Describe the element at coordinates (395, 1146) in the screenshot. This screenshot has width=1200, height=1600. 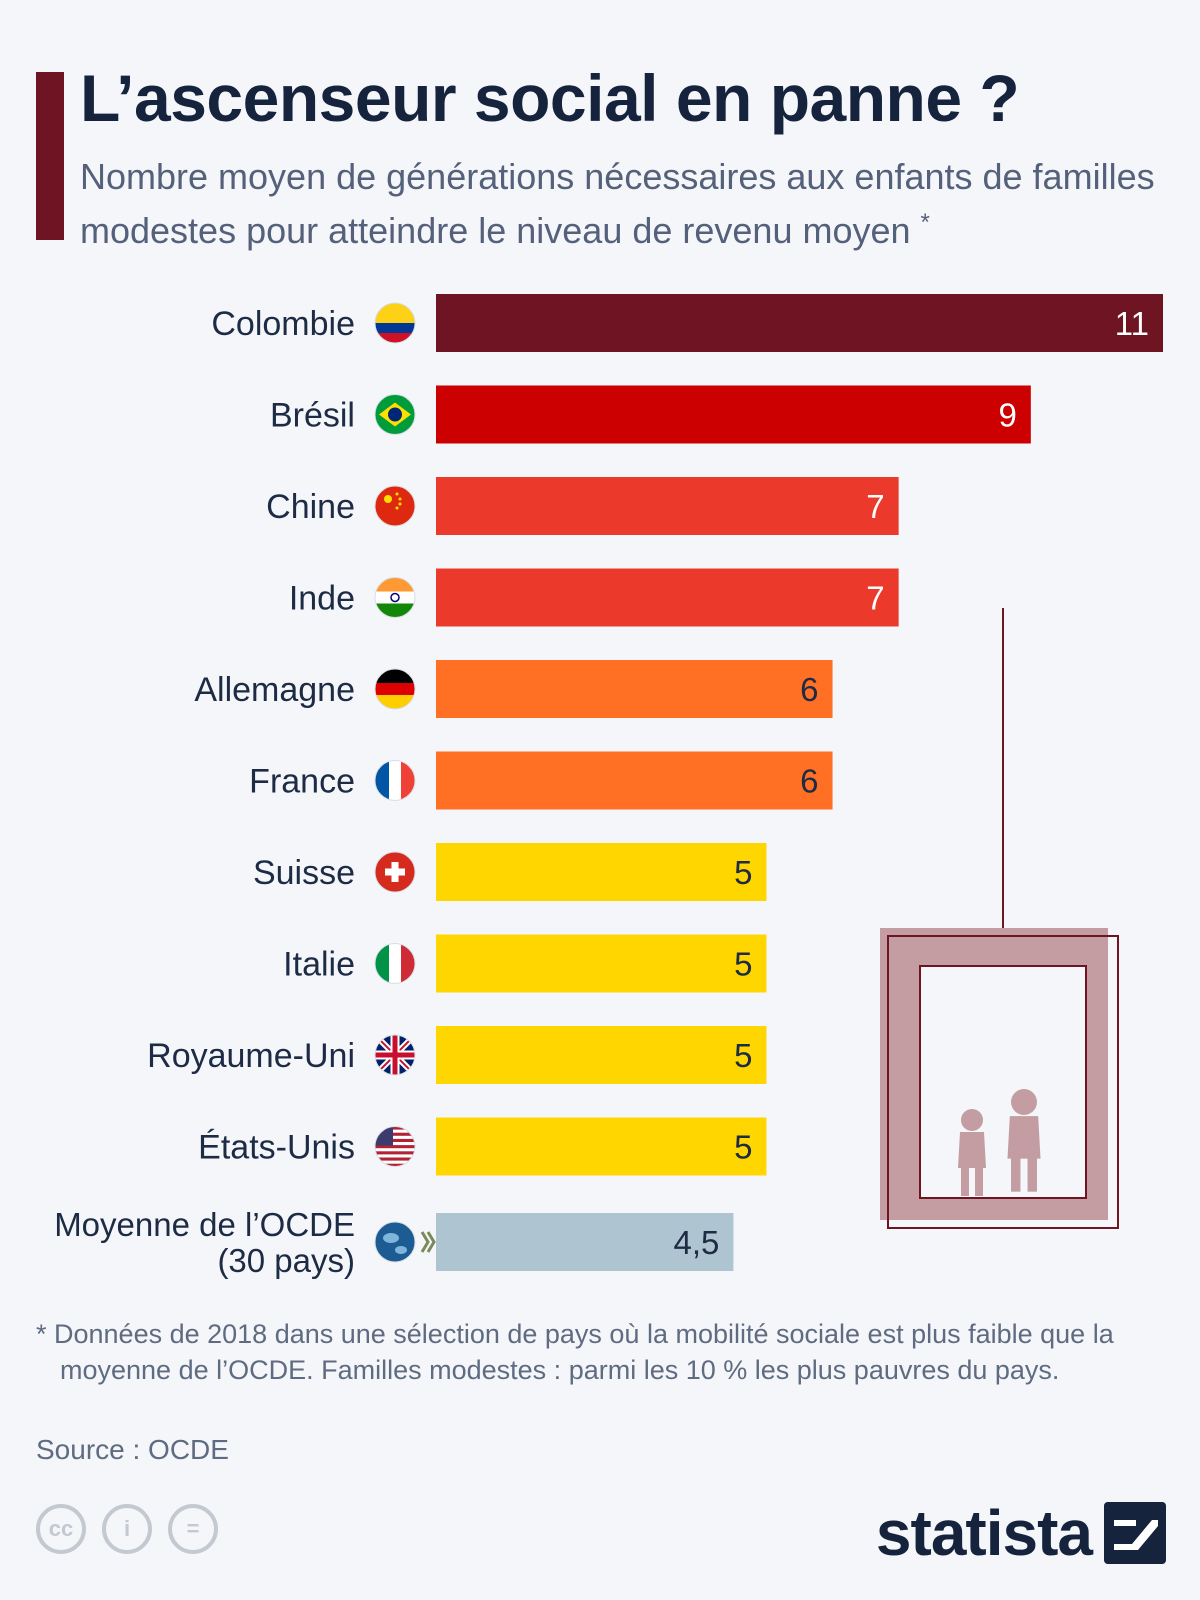
I see `usa-flag-icon` at that location.